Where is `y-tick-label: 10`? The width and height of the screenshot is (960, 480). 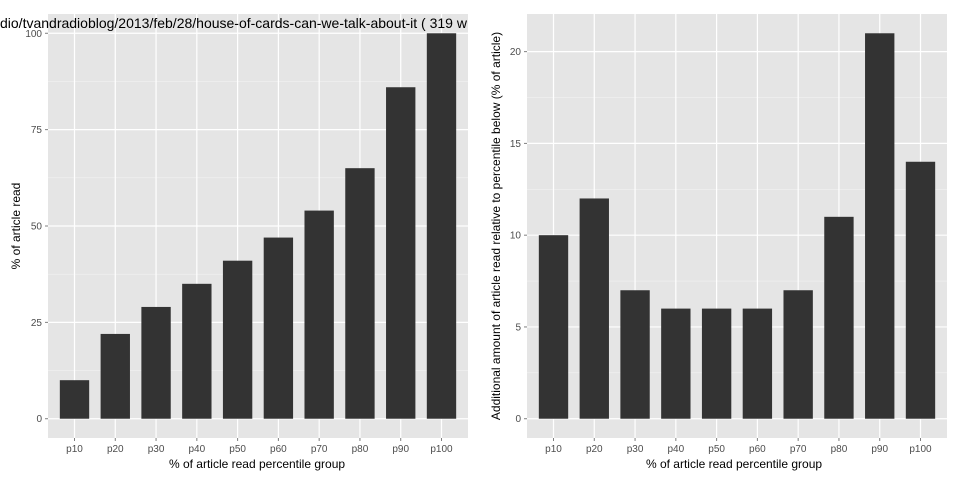
y-tick-label: 10 is located at coordinates (516, 236).